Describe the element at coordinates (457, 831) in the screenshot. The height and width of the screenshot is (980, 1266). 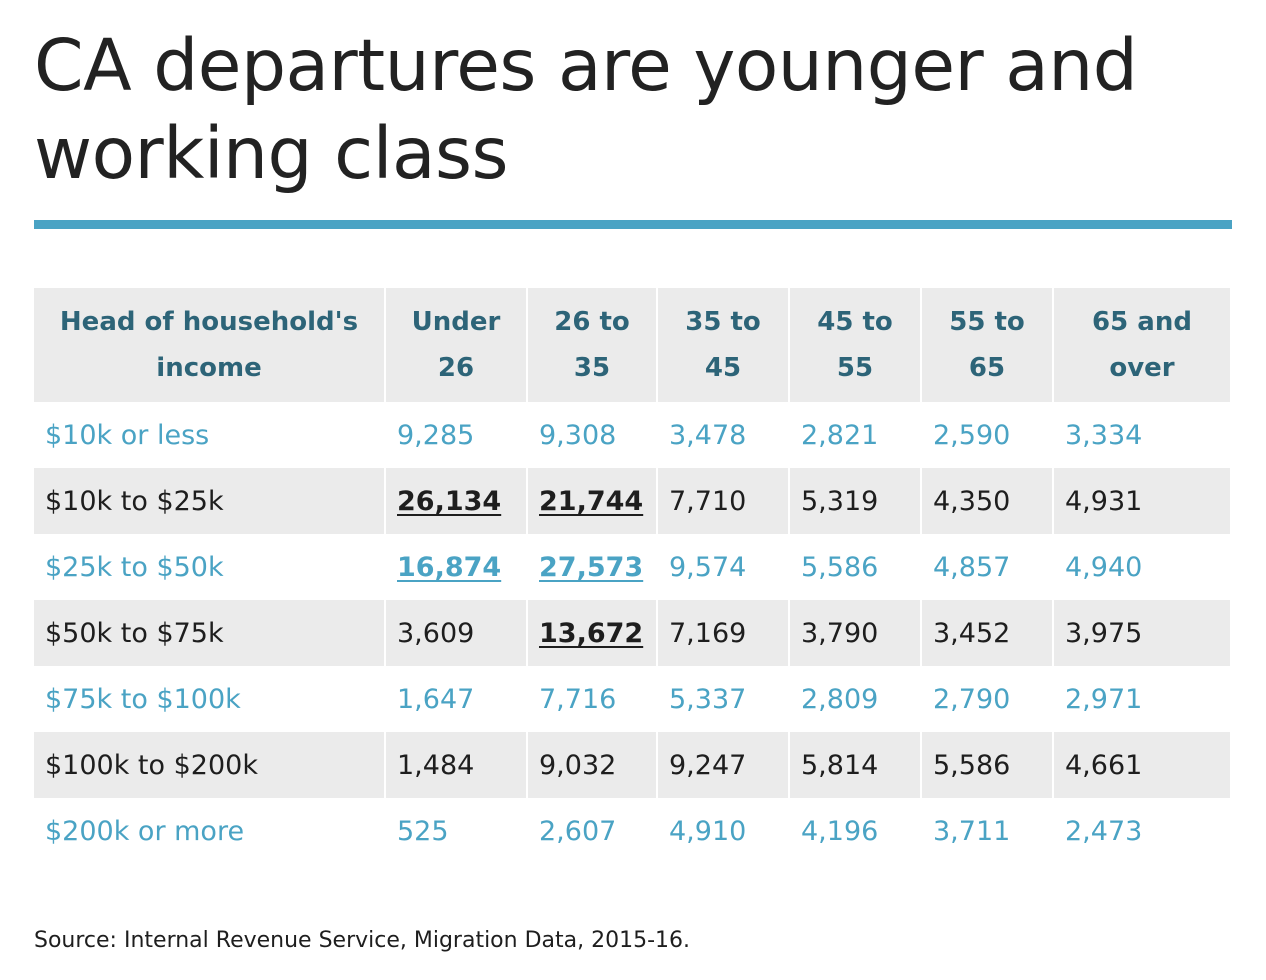
I see `data-cell: 525` at that location.